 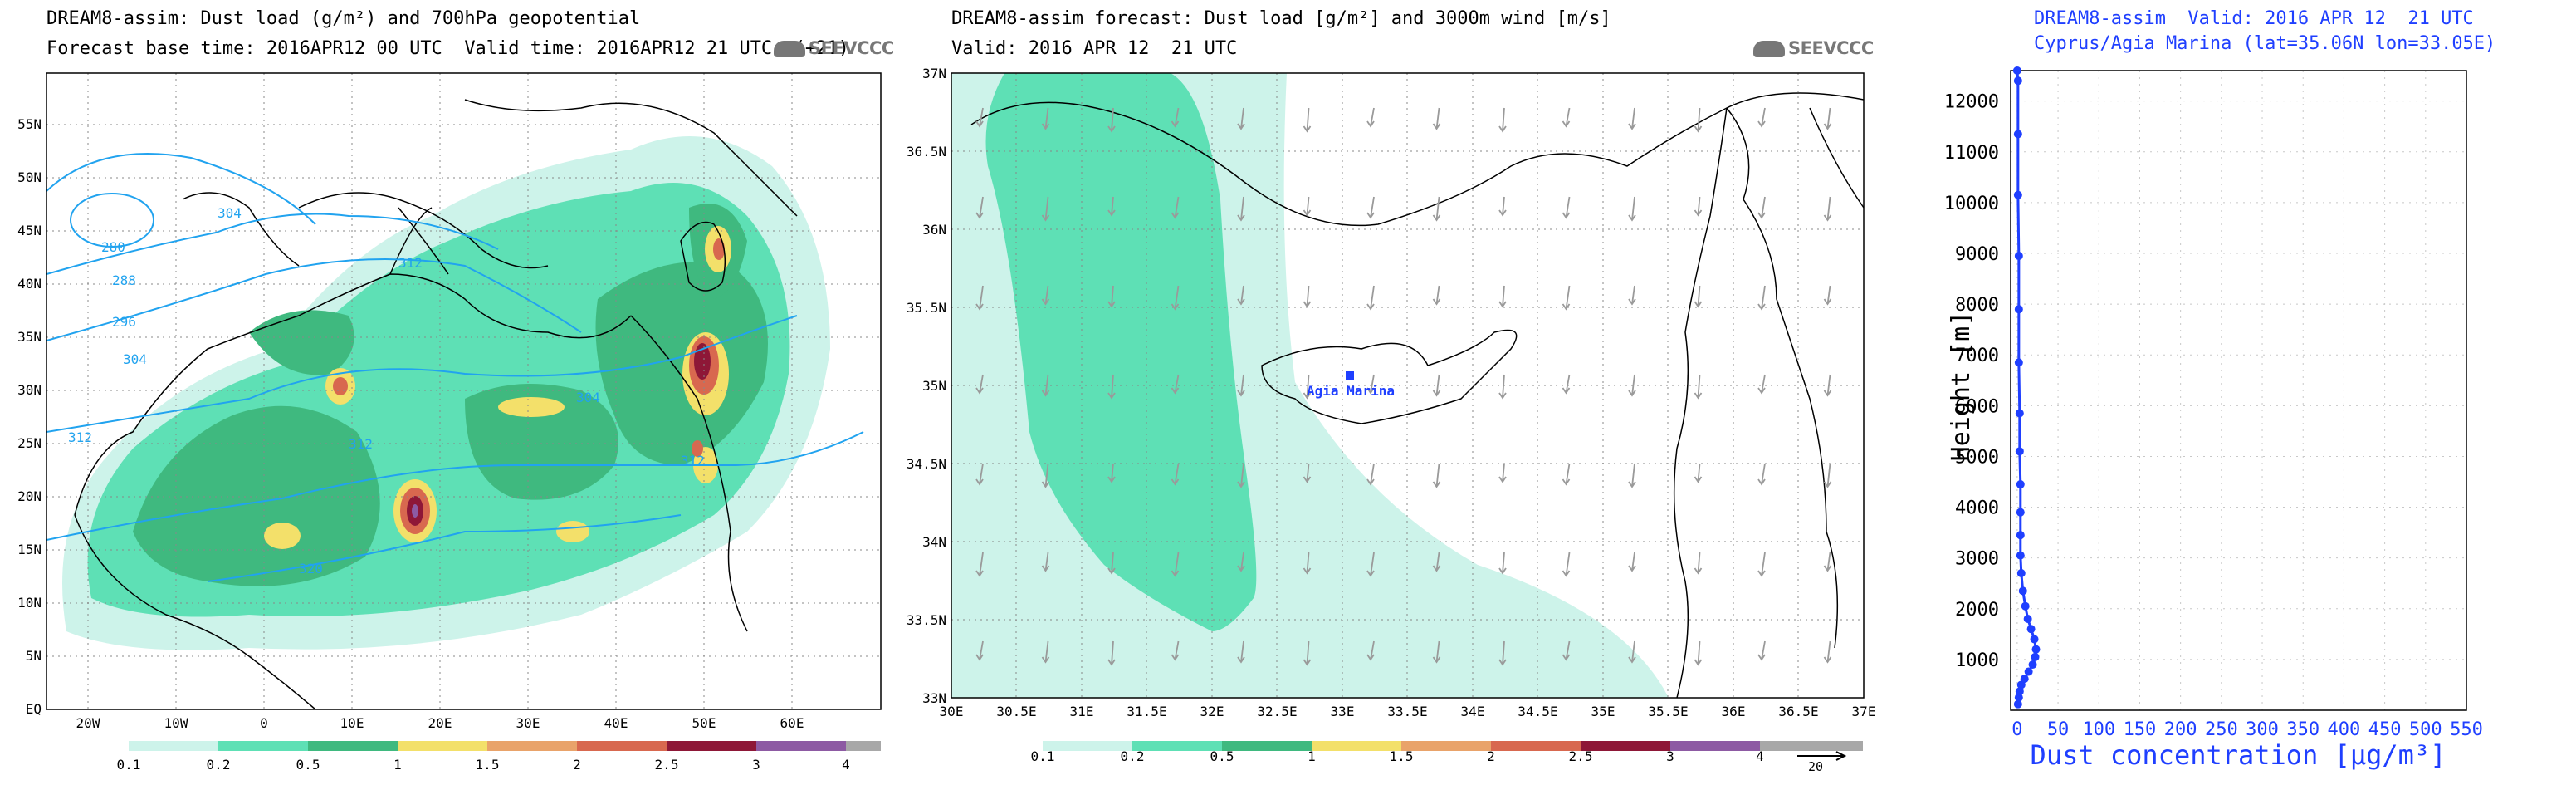 I want to click on lat-tick-label: 5N, so click(x=34, y=656).